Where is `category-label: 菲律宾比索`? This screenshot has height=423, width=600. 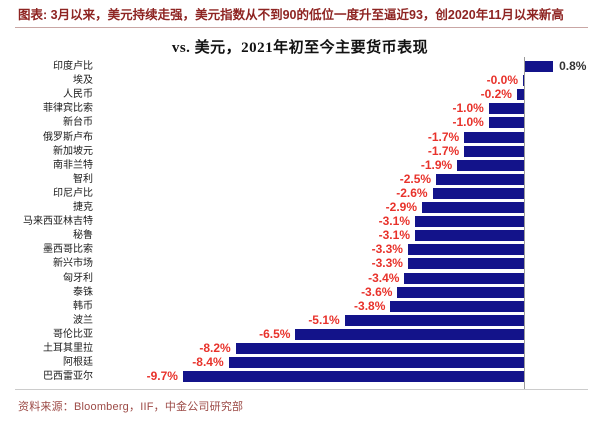
category-label: 菲律宾比索 is located at coordinates (68, 109).